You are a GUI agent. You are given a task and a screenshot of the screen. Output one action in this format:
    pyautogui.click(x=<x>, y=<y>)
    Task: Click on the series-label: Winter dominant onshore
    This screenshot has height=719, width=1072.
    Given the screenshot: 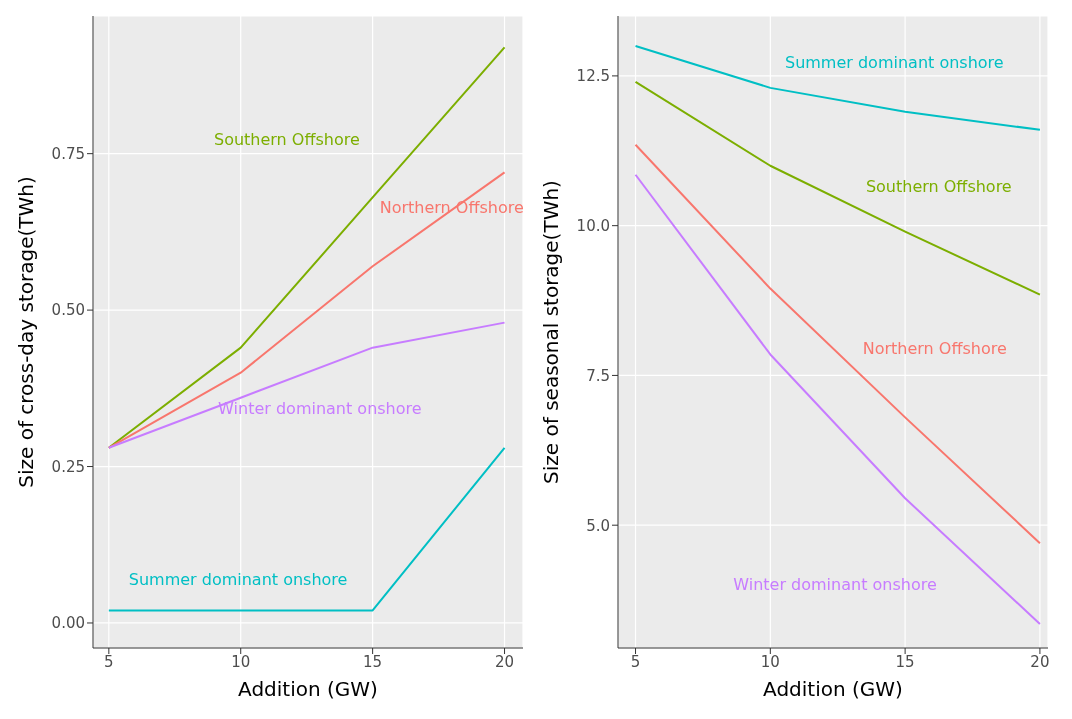 What is the action you would take?
    pyautogui.click(x=320, y=409)
    